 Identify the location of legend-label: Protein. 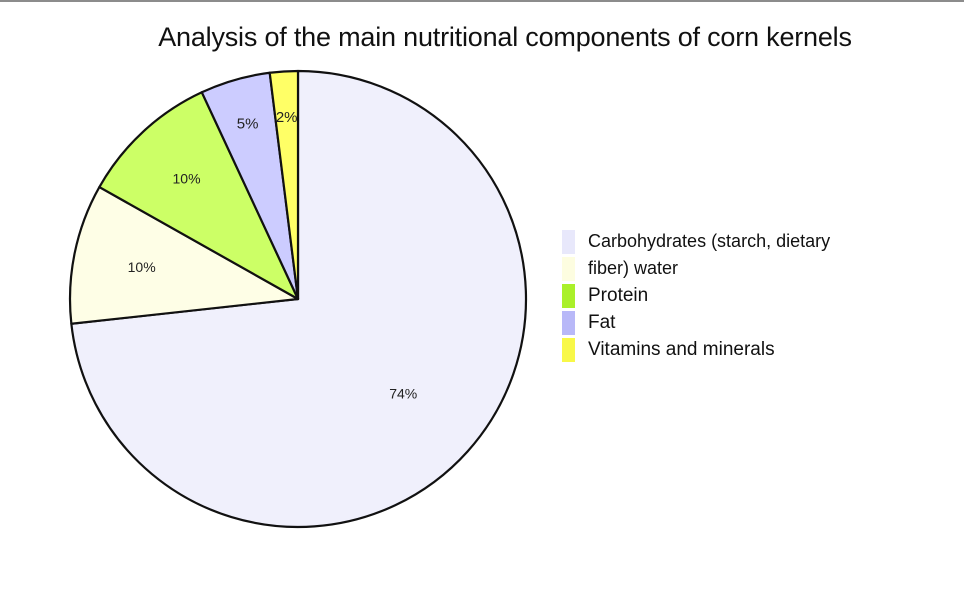
(618, 295).